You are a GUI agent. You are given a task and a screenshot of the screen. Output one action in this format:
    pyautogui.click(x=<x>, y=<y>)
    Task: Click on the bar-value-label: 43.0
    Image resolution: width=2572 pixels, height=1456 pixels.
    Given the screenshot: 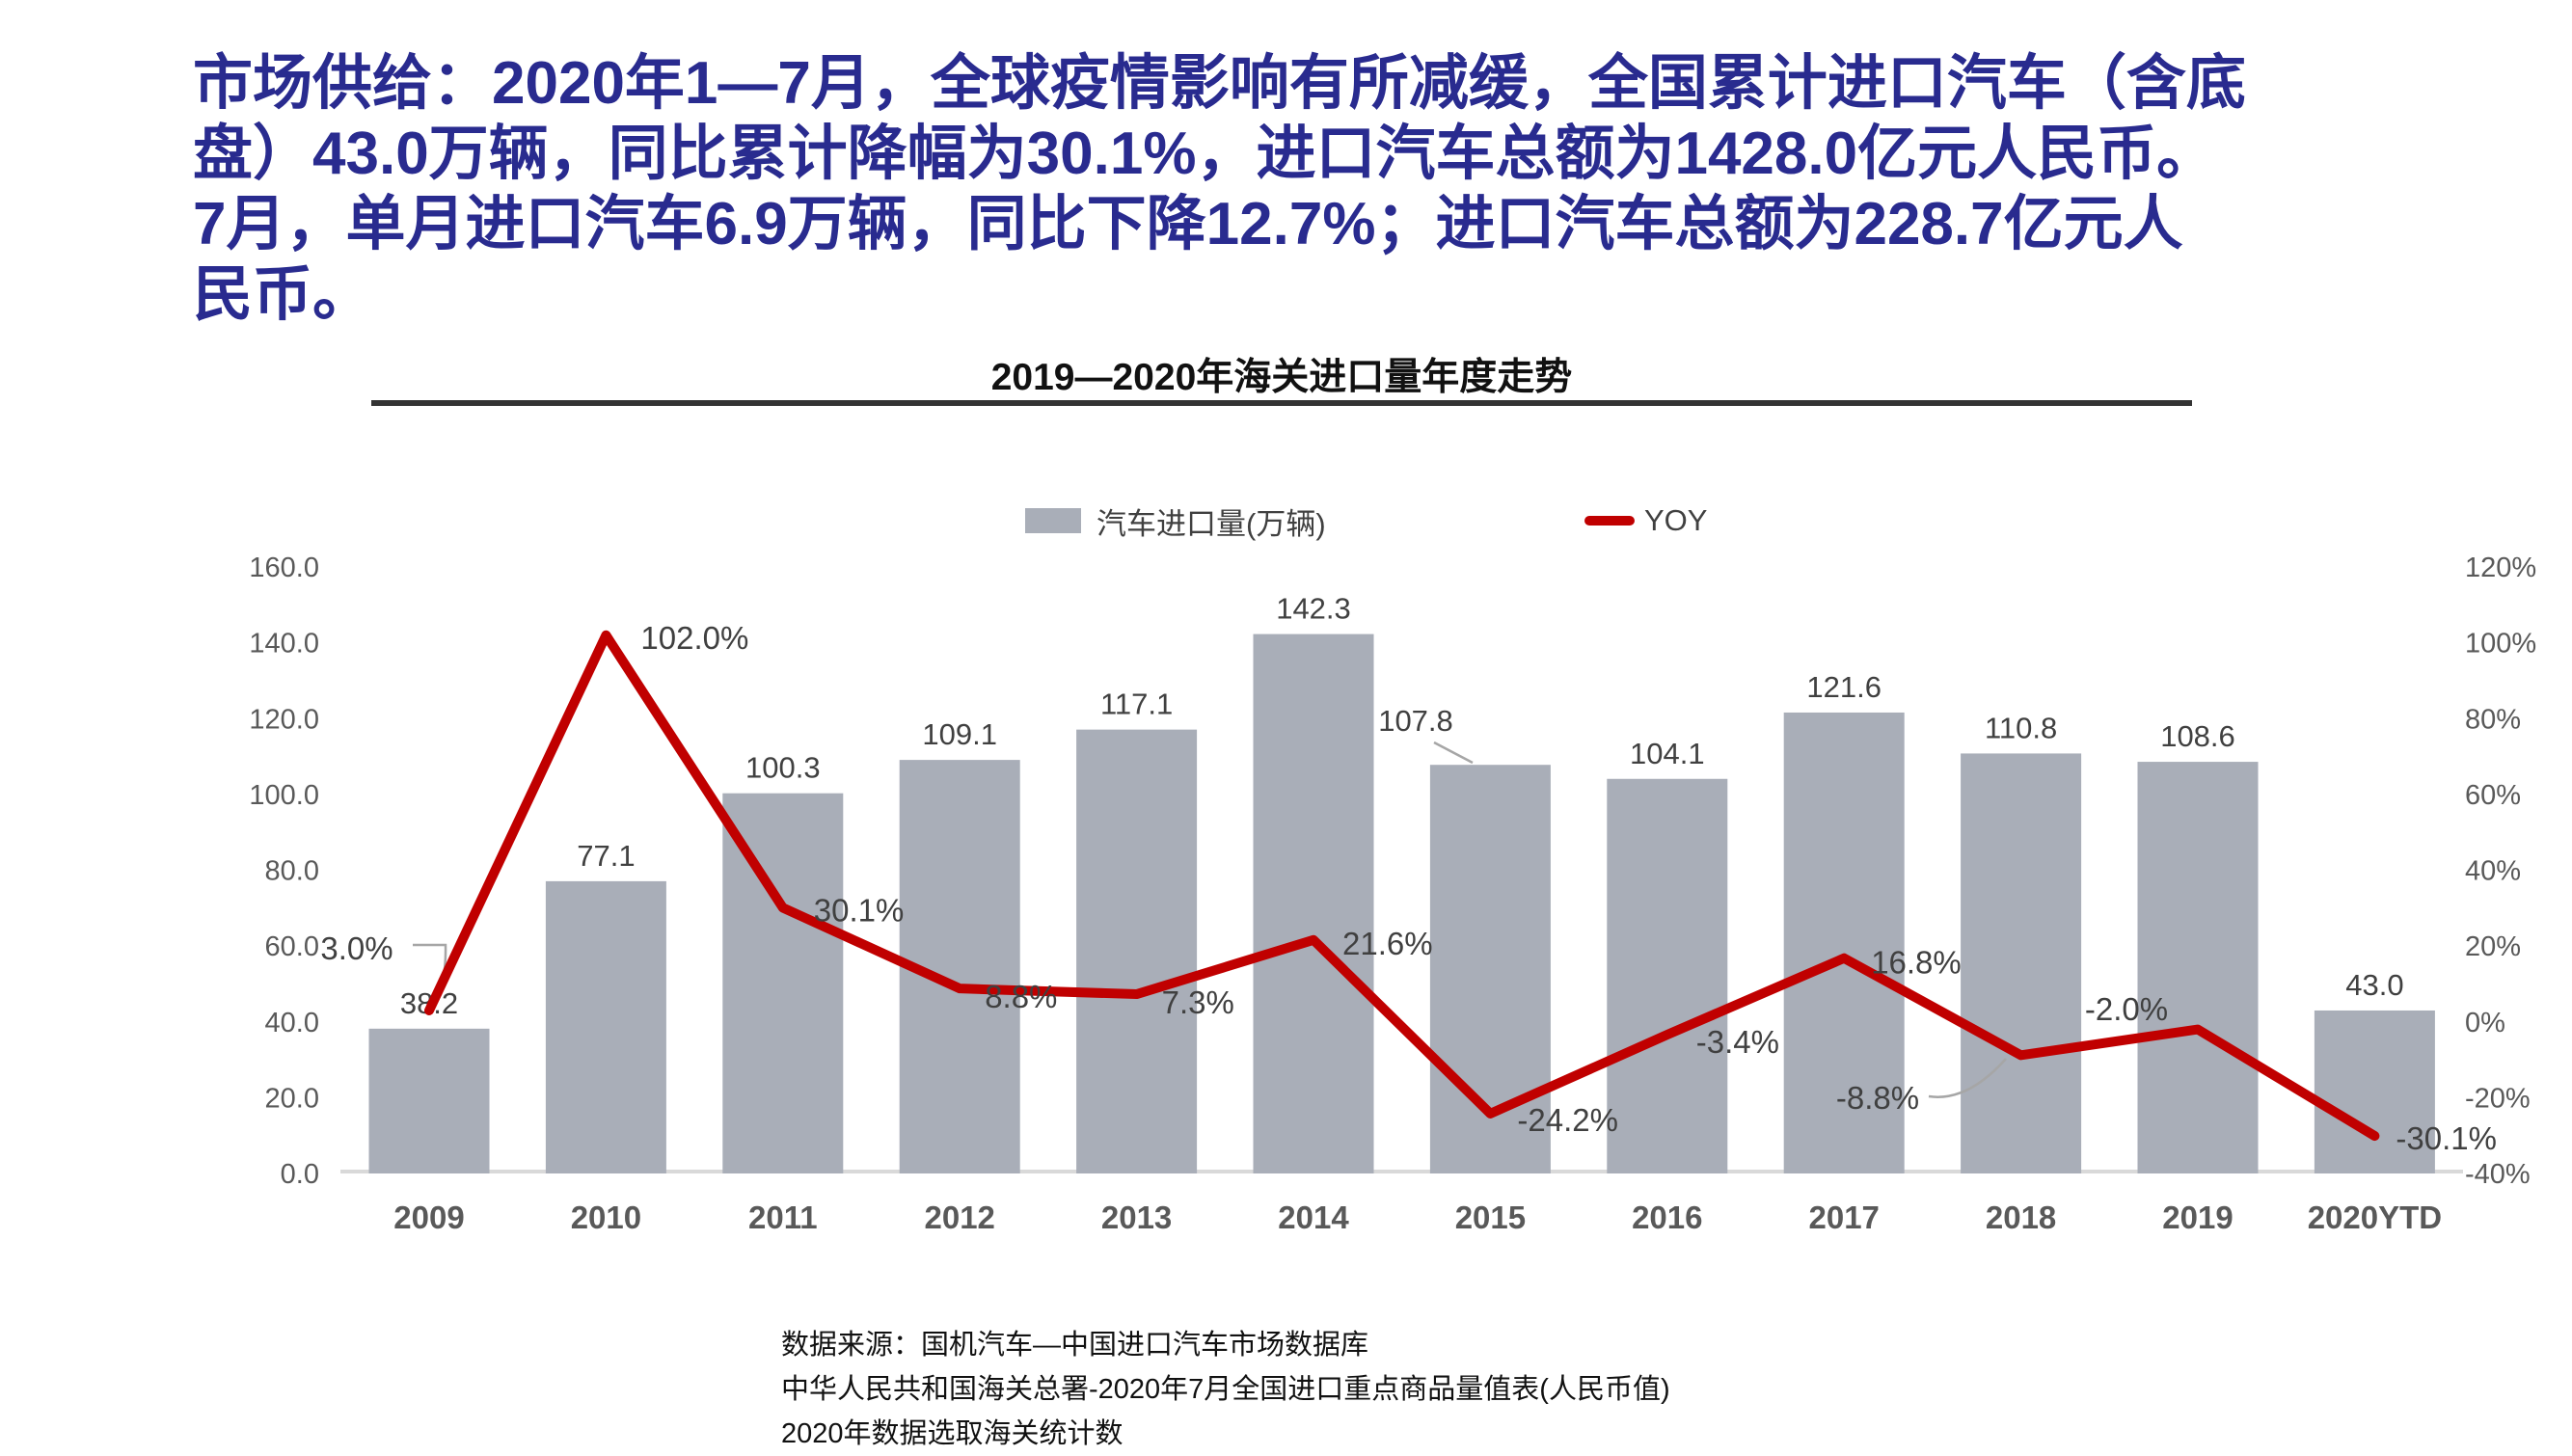 What is the action you would take?
    pyautogui.click(x=2374, y=985)
    